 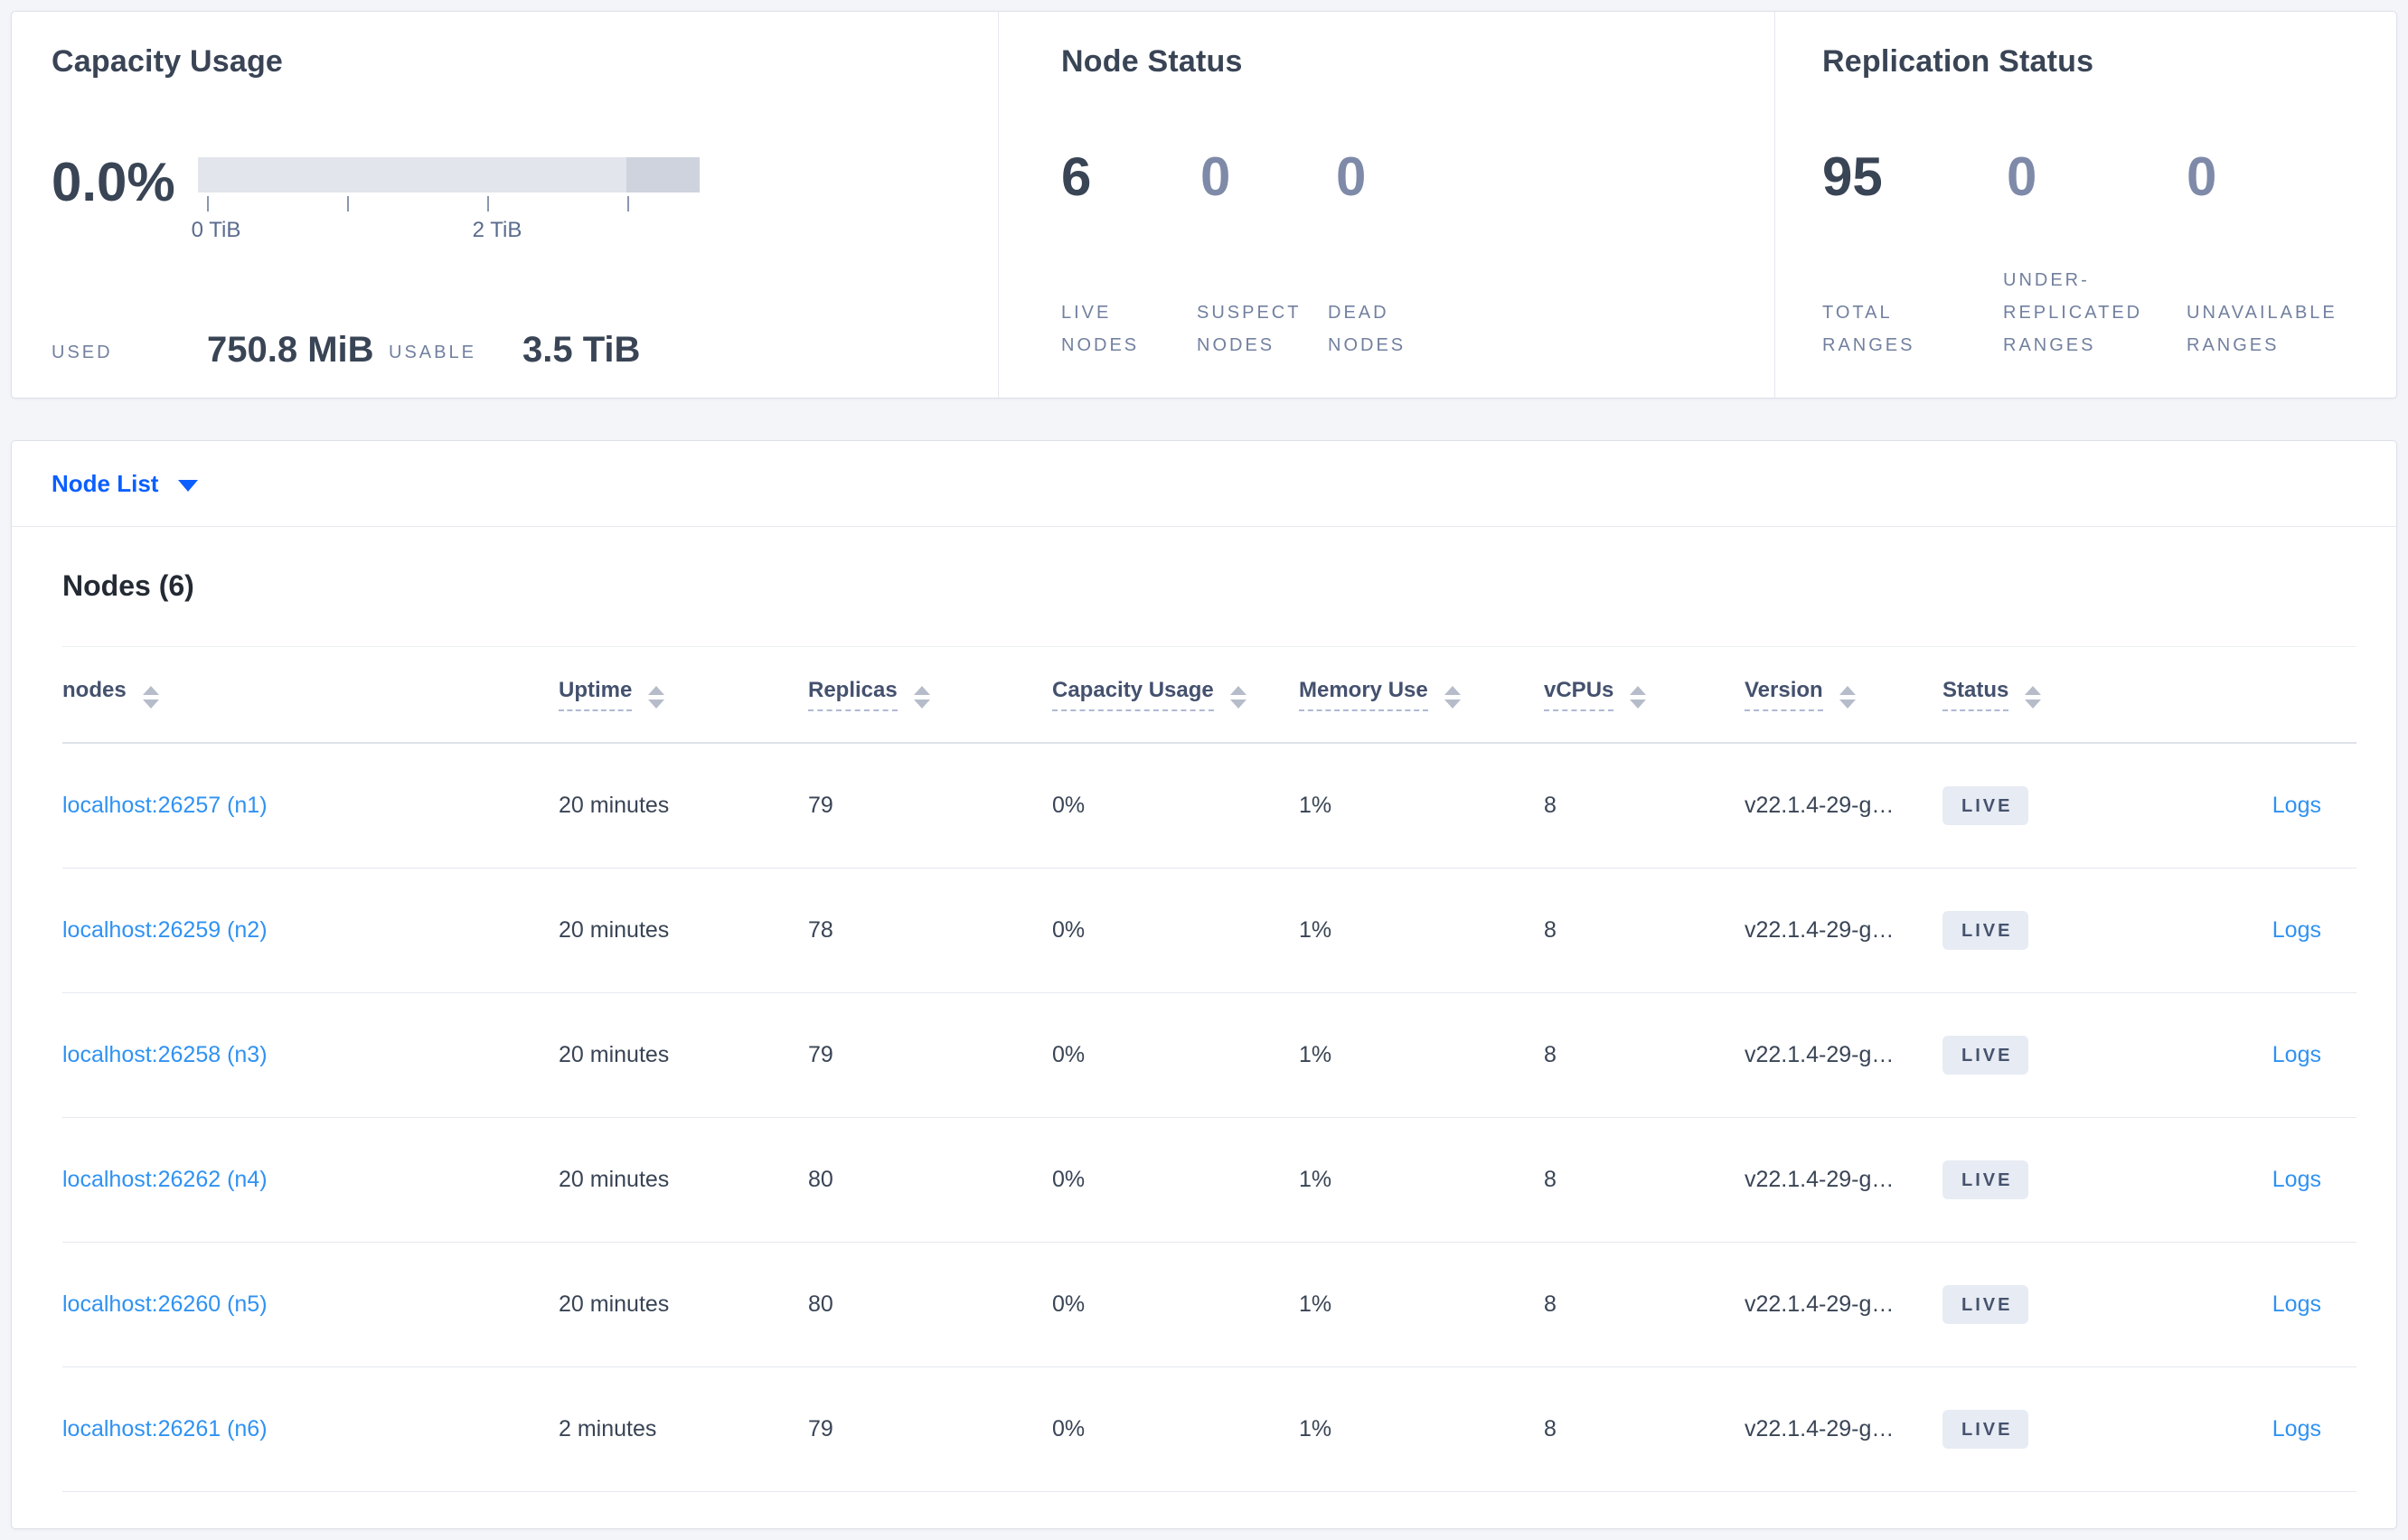 I want to click on usable-value: 3.5 TiB, so click(x=581, y=350).